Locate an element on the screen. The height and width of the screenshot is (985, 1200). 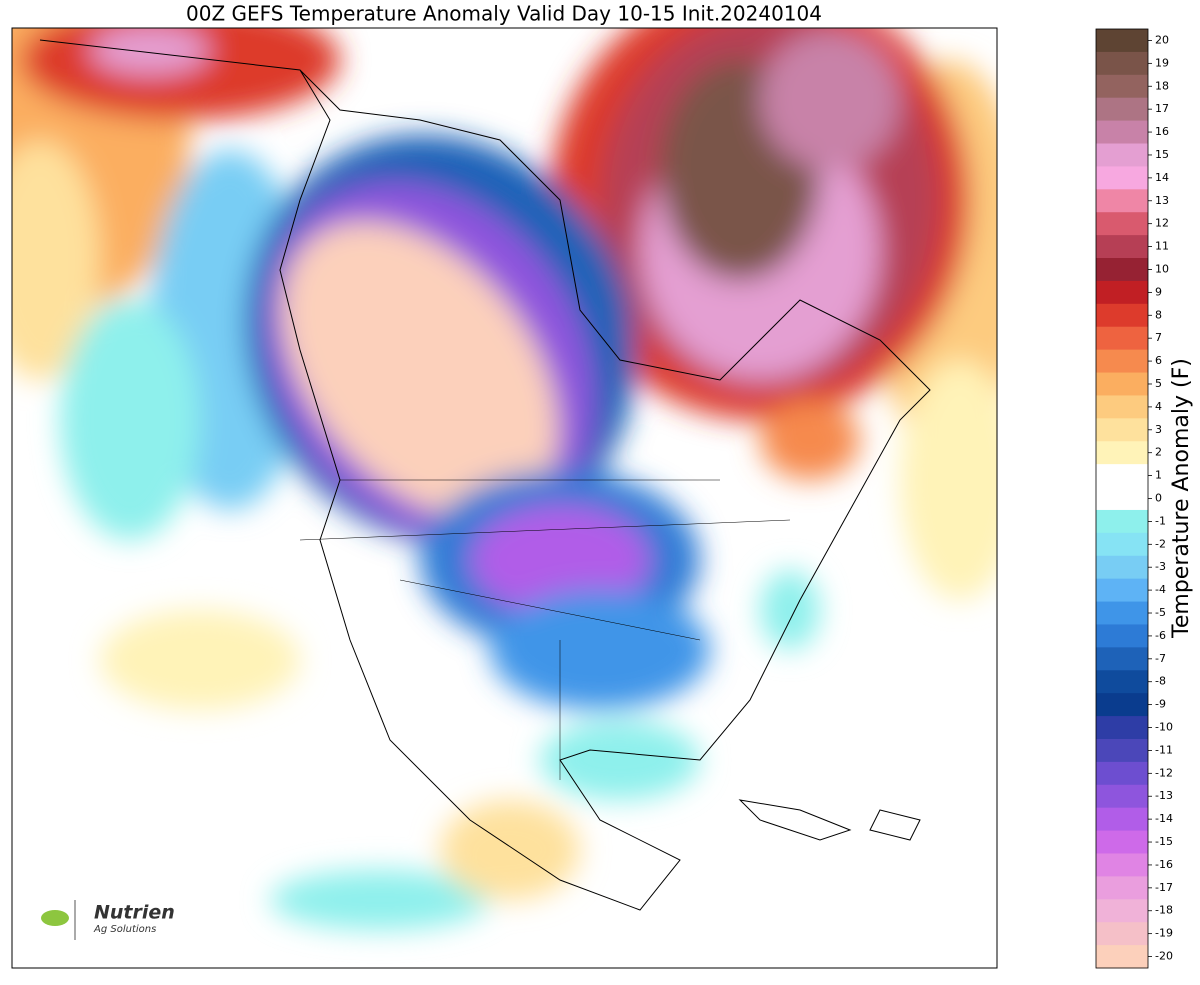
colorbar-tick-label: 6 is located at coordinates (1158, 360).